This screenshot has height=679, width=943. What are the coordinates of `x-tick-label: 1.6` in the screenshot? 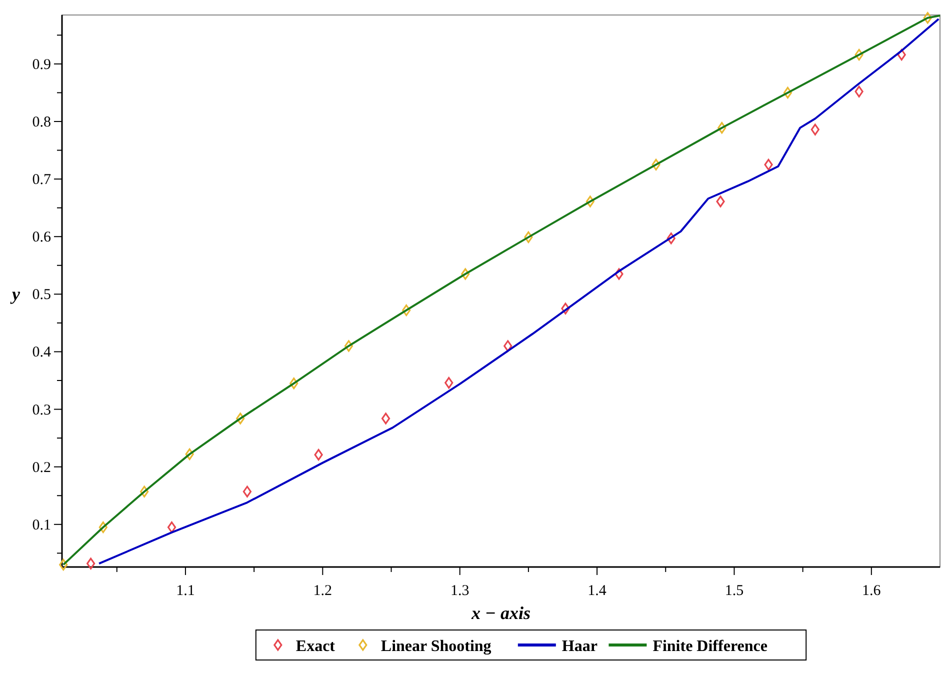 It's located at (872, 591).